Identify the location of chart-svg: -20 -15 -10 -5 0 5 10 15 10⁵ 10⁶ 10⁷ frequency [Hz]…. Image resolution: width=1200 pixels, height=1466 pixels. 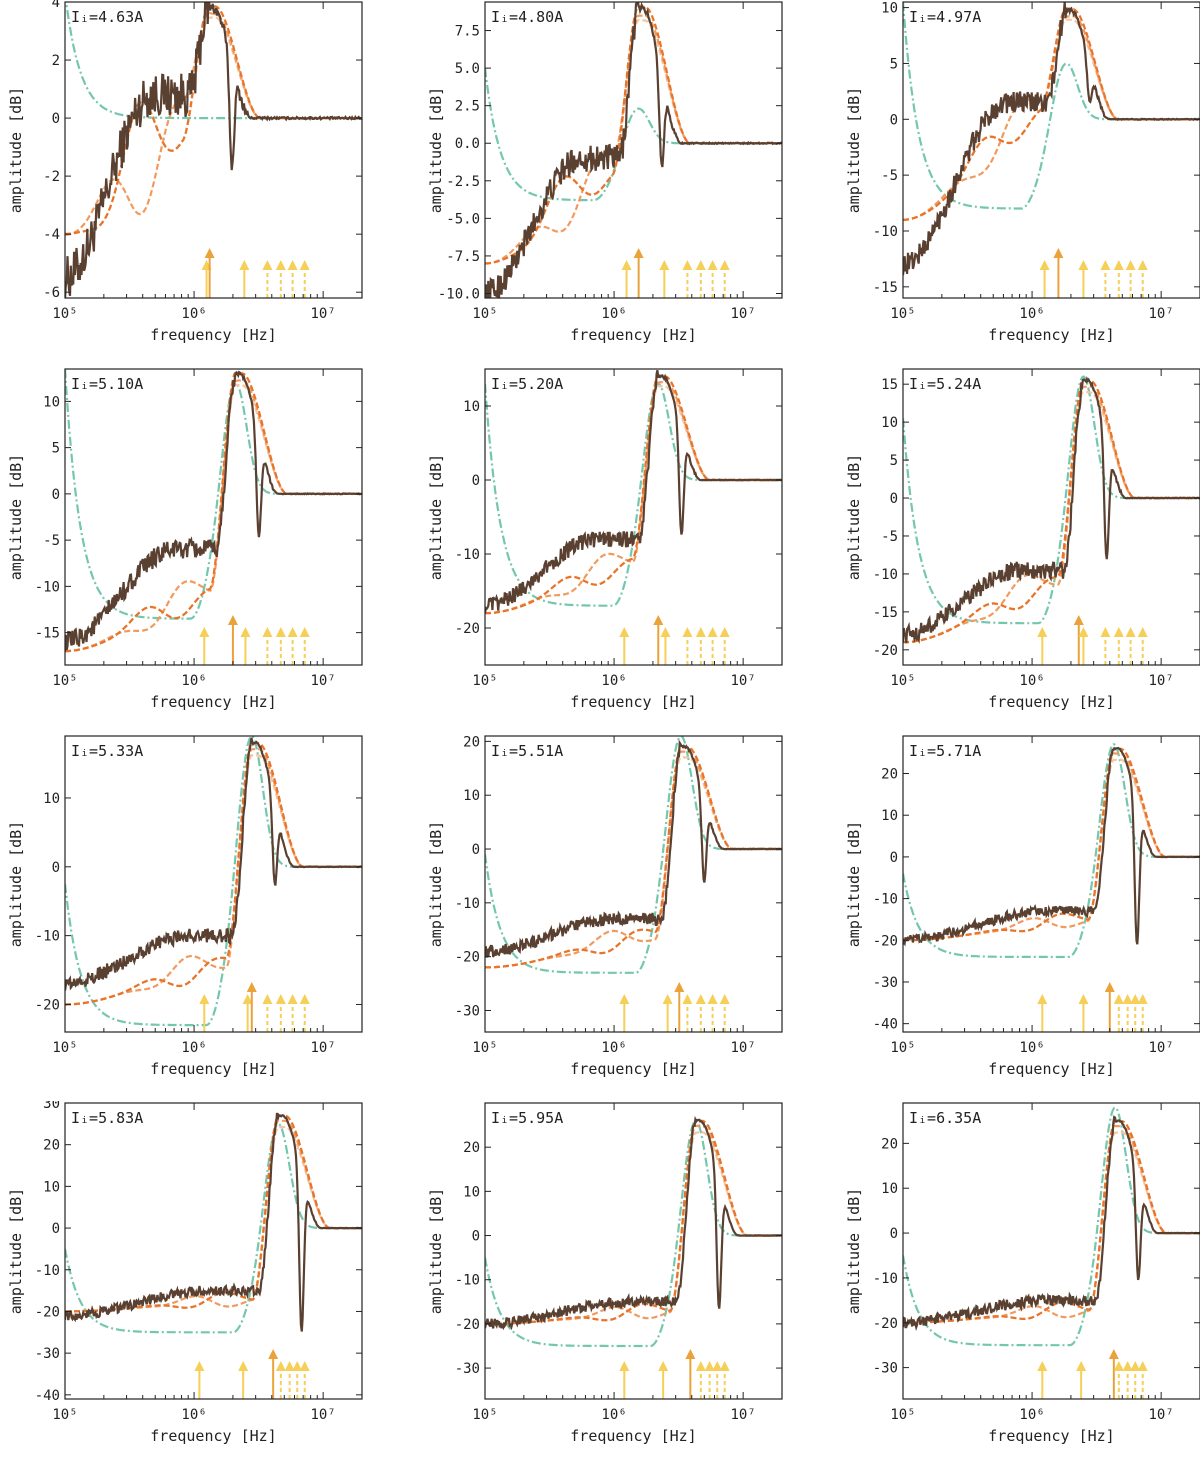
(1022, 539).